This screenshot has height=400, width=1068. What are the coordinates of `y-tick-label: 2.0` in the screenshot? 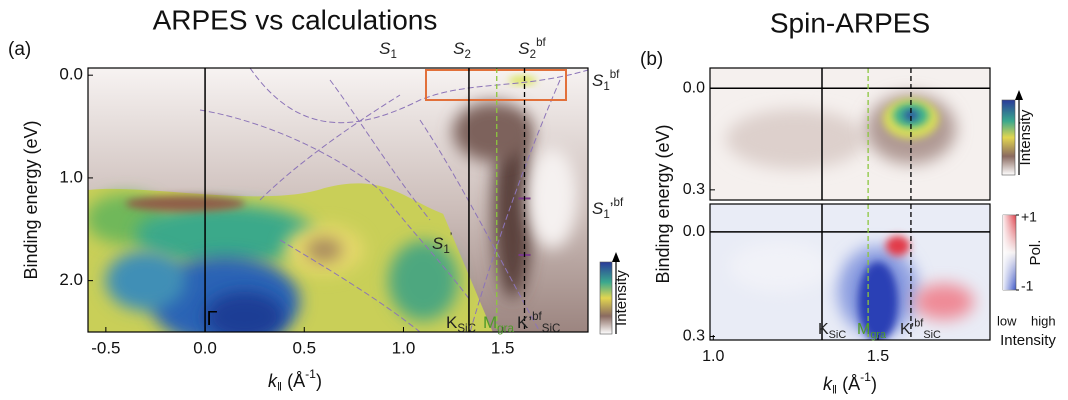 It's located at (71, 279).